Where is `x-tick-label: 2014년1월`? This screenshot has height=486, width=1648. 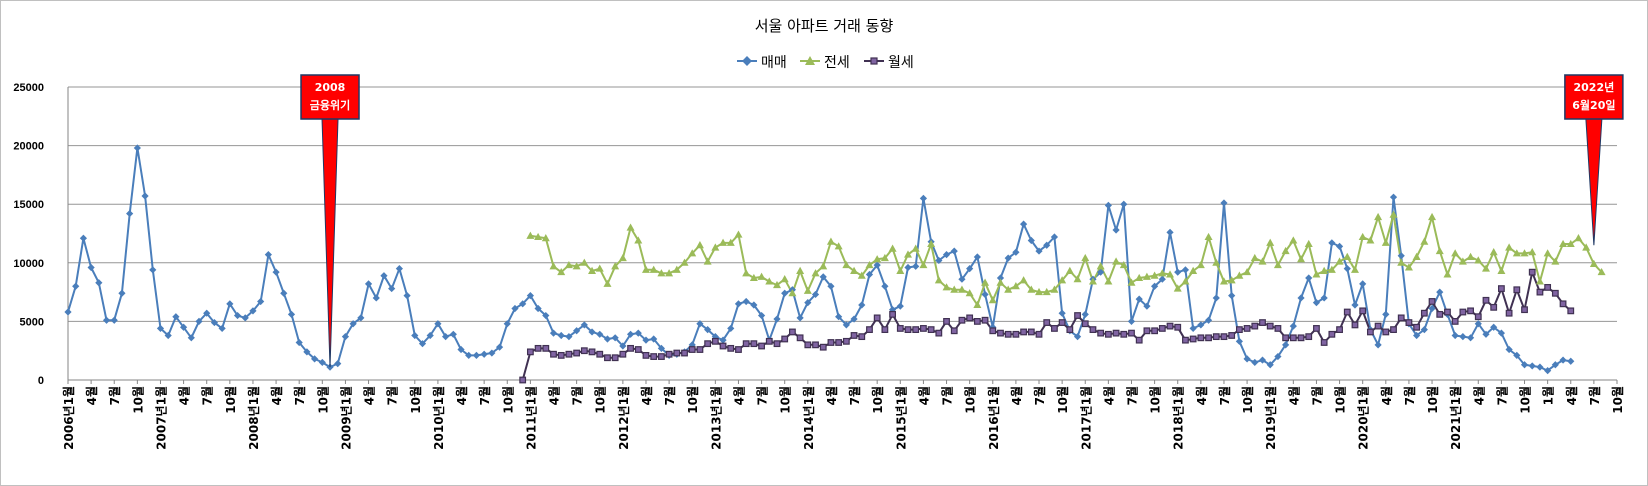
x-tick-label: 2014년1월 is located at coordinates (808, 418).